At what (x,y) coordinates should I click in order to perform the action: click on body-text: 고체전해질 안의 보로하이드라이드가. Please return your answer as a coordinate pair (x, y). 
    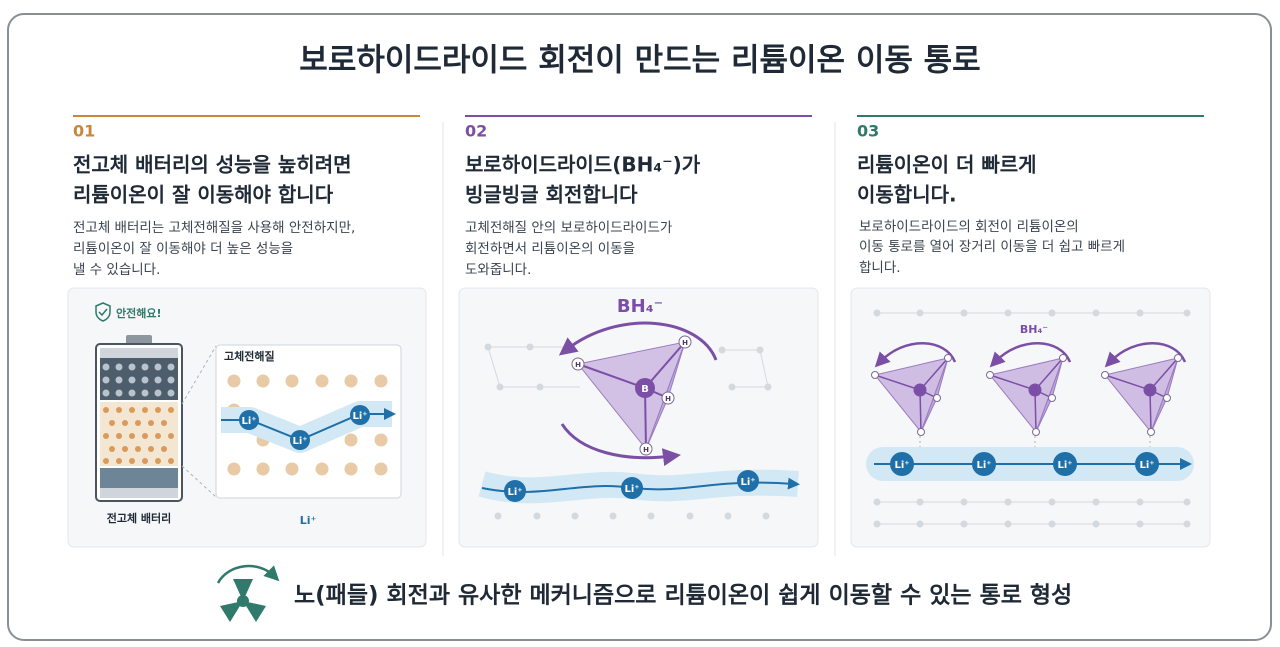
    Looking at the image, I should click on (568, 228).